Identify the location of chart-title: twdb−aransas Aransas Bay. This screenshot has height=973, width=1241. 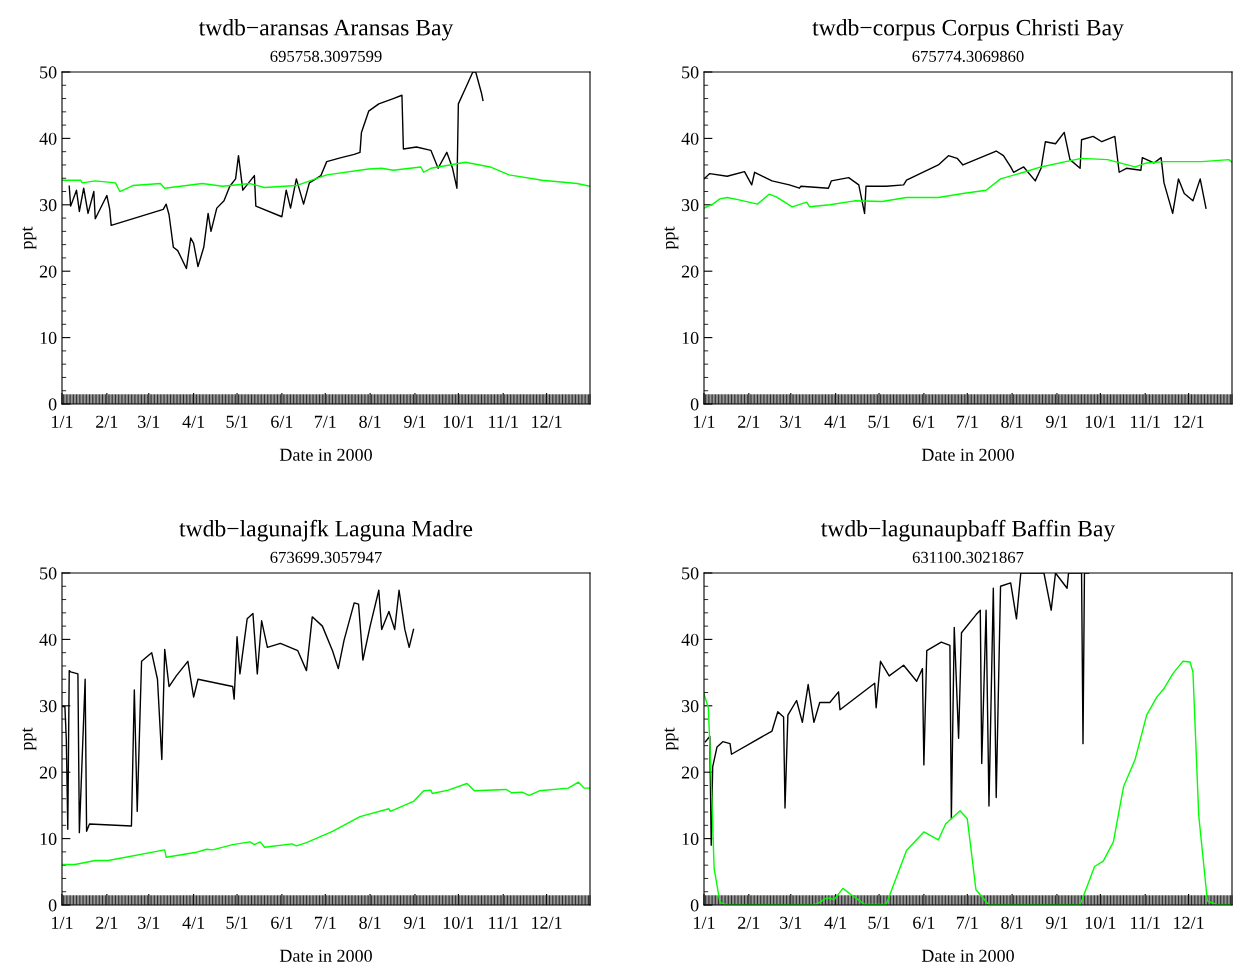
(326, 29).